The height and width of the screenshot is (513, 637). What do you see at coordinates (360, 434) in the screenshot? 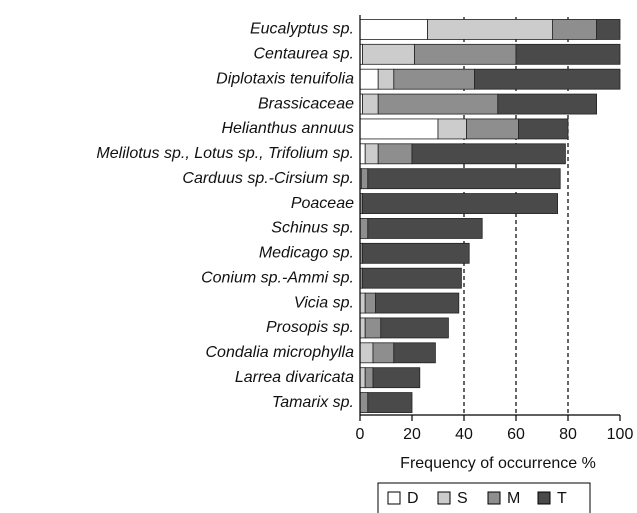
I see `x-tick-label: 0` at bounding box center [360, 434].